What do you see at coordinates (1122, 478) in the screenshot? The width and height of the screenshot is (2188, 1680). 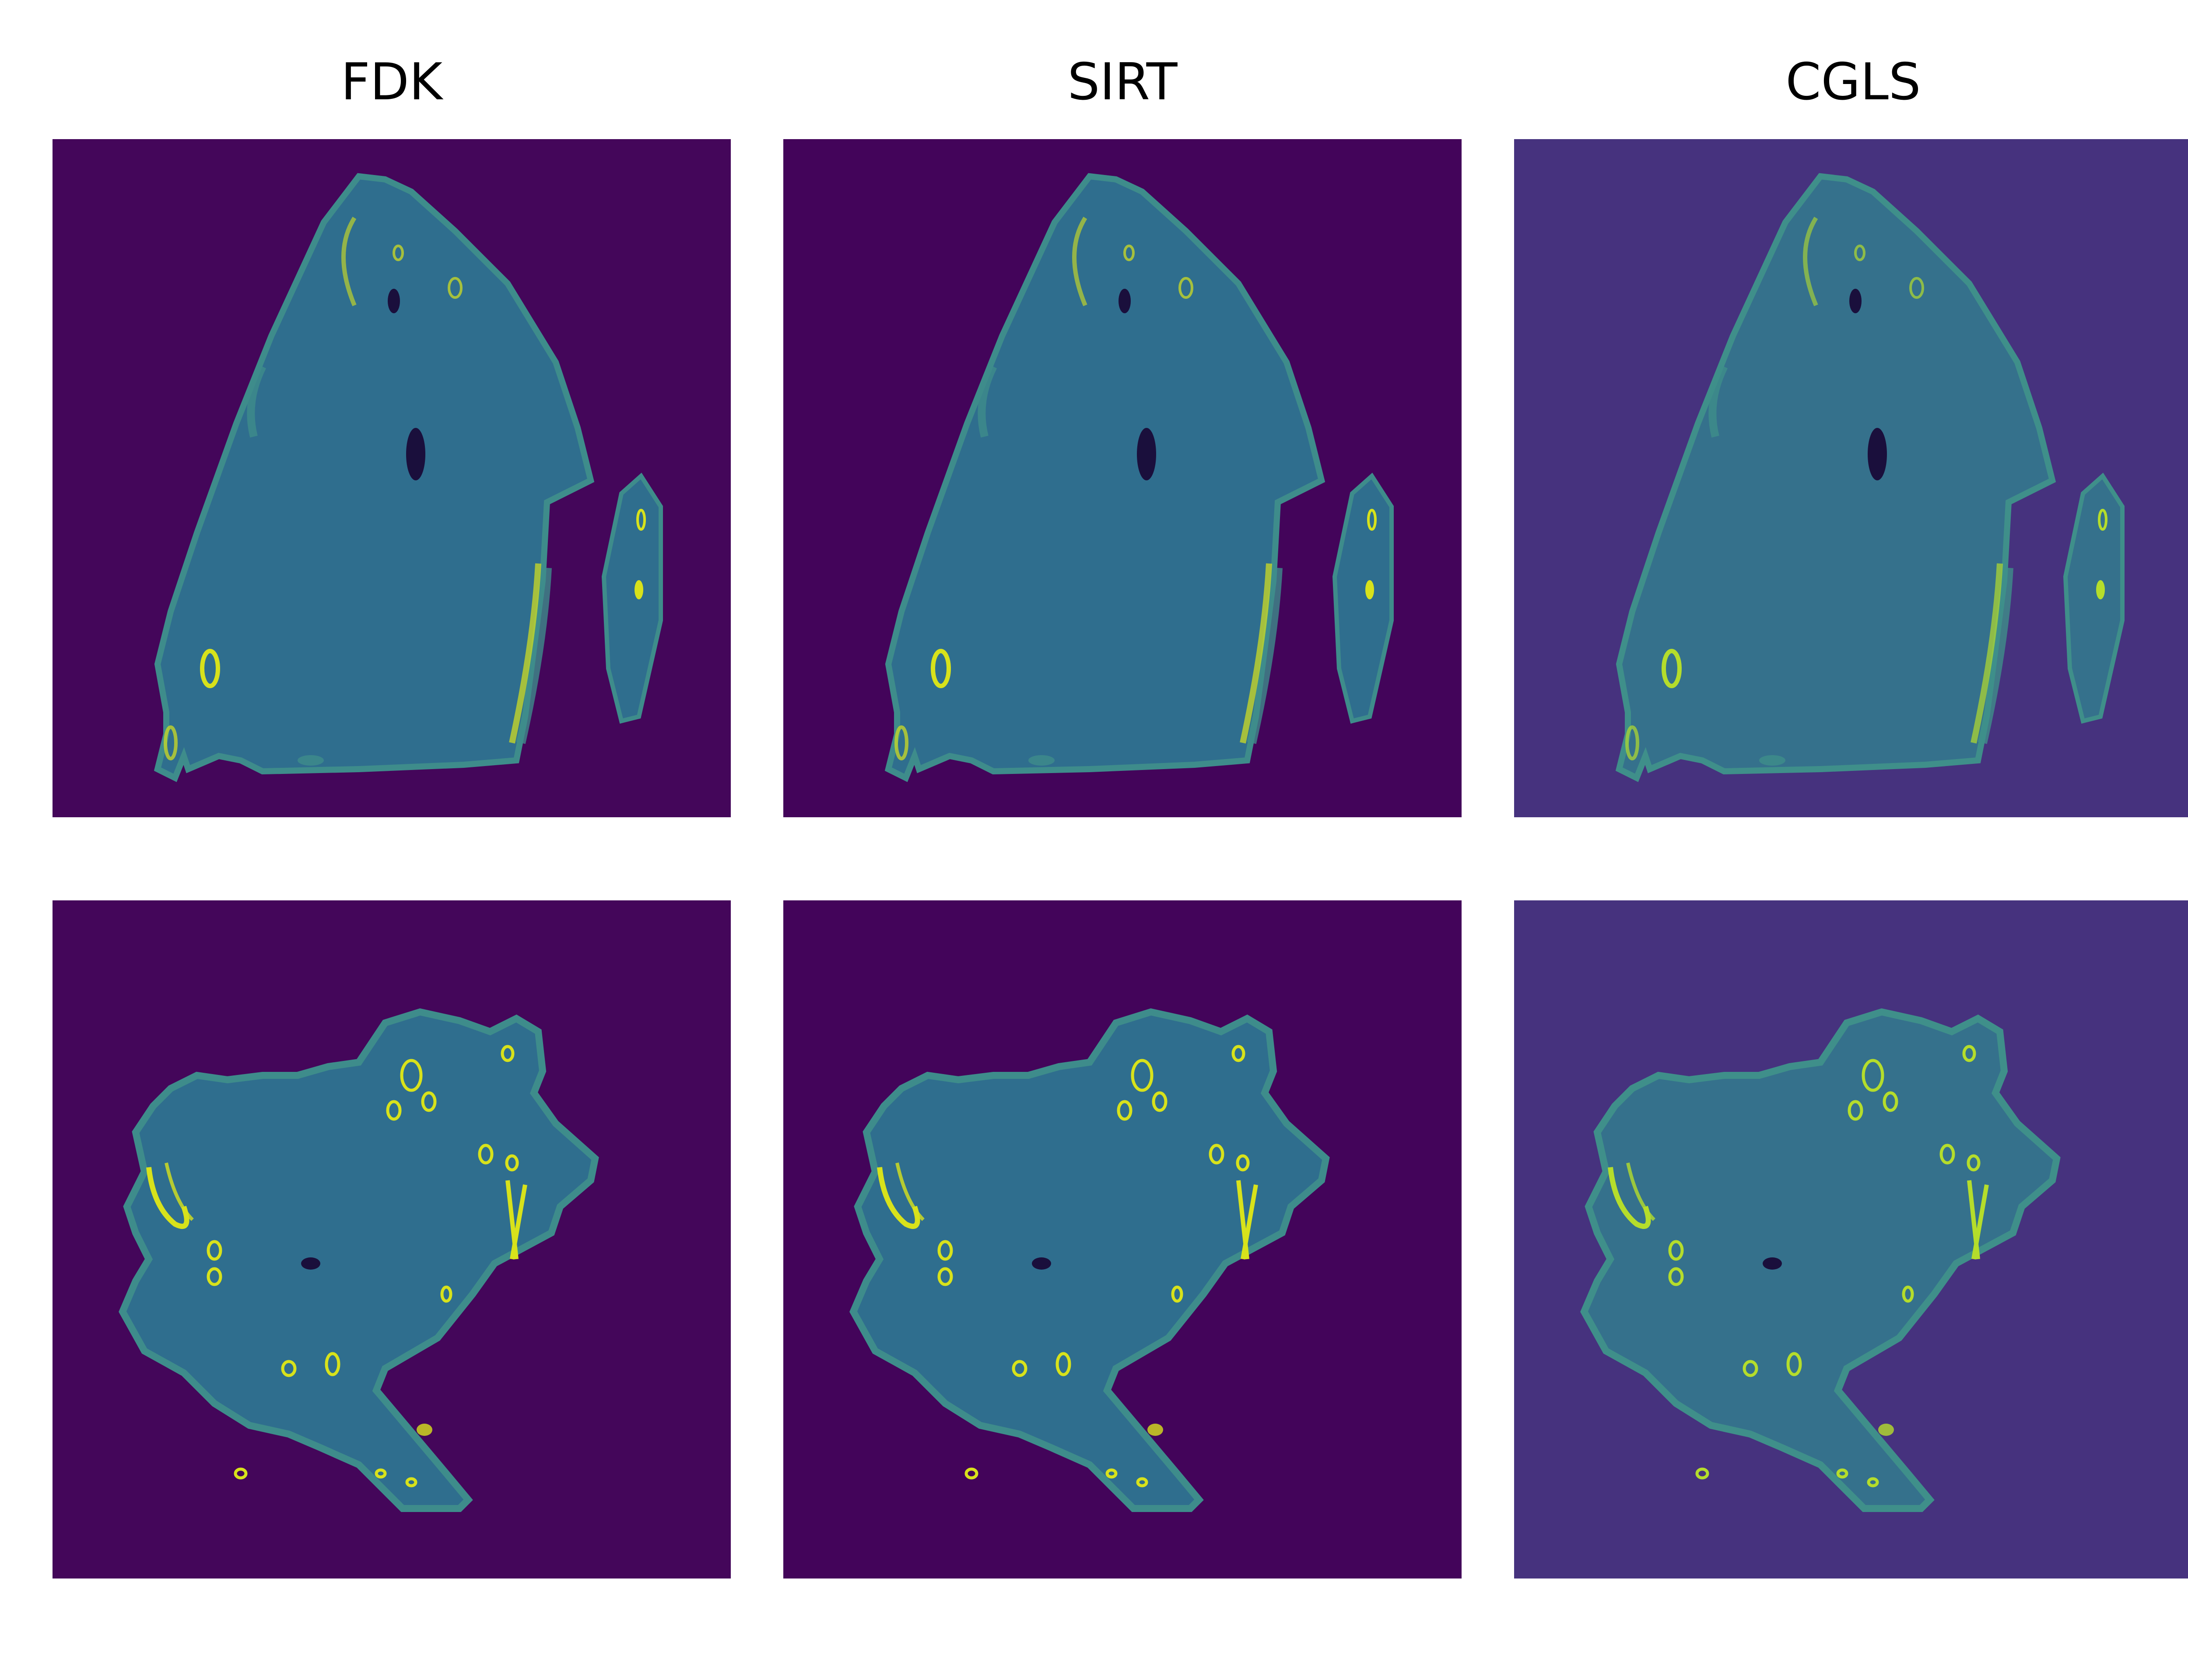 I see `panel-sirt-sagittal` at bounding box center [1122, 478].